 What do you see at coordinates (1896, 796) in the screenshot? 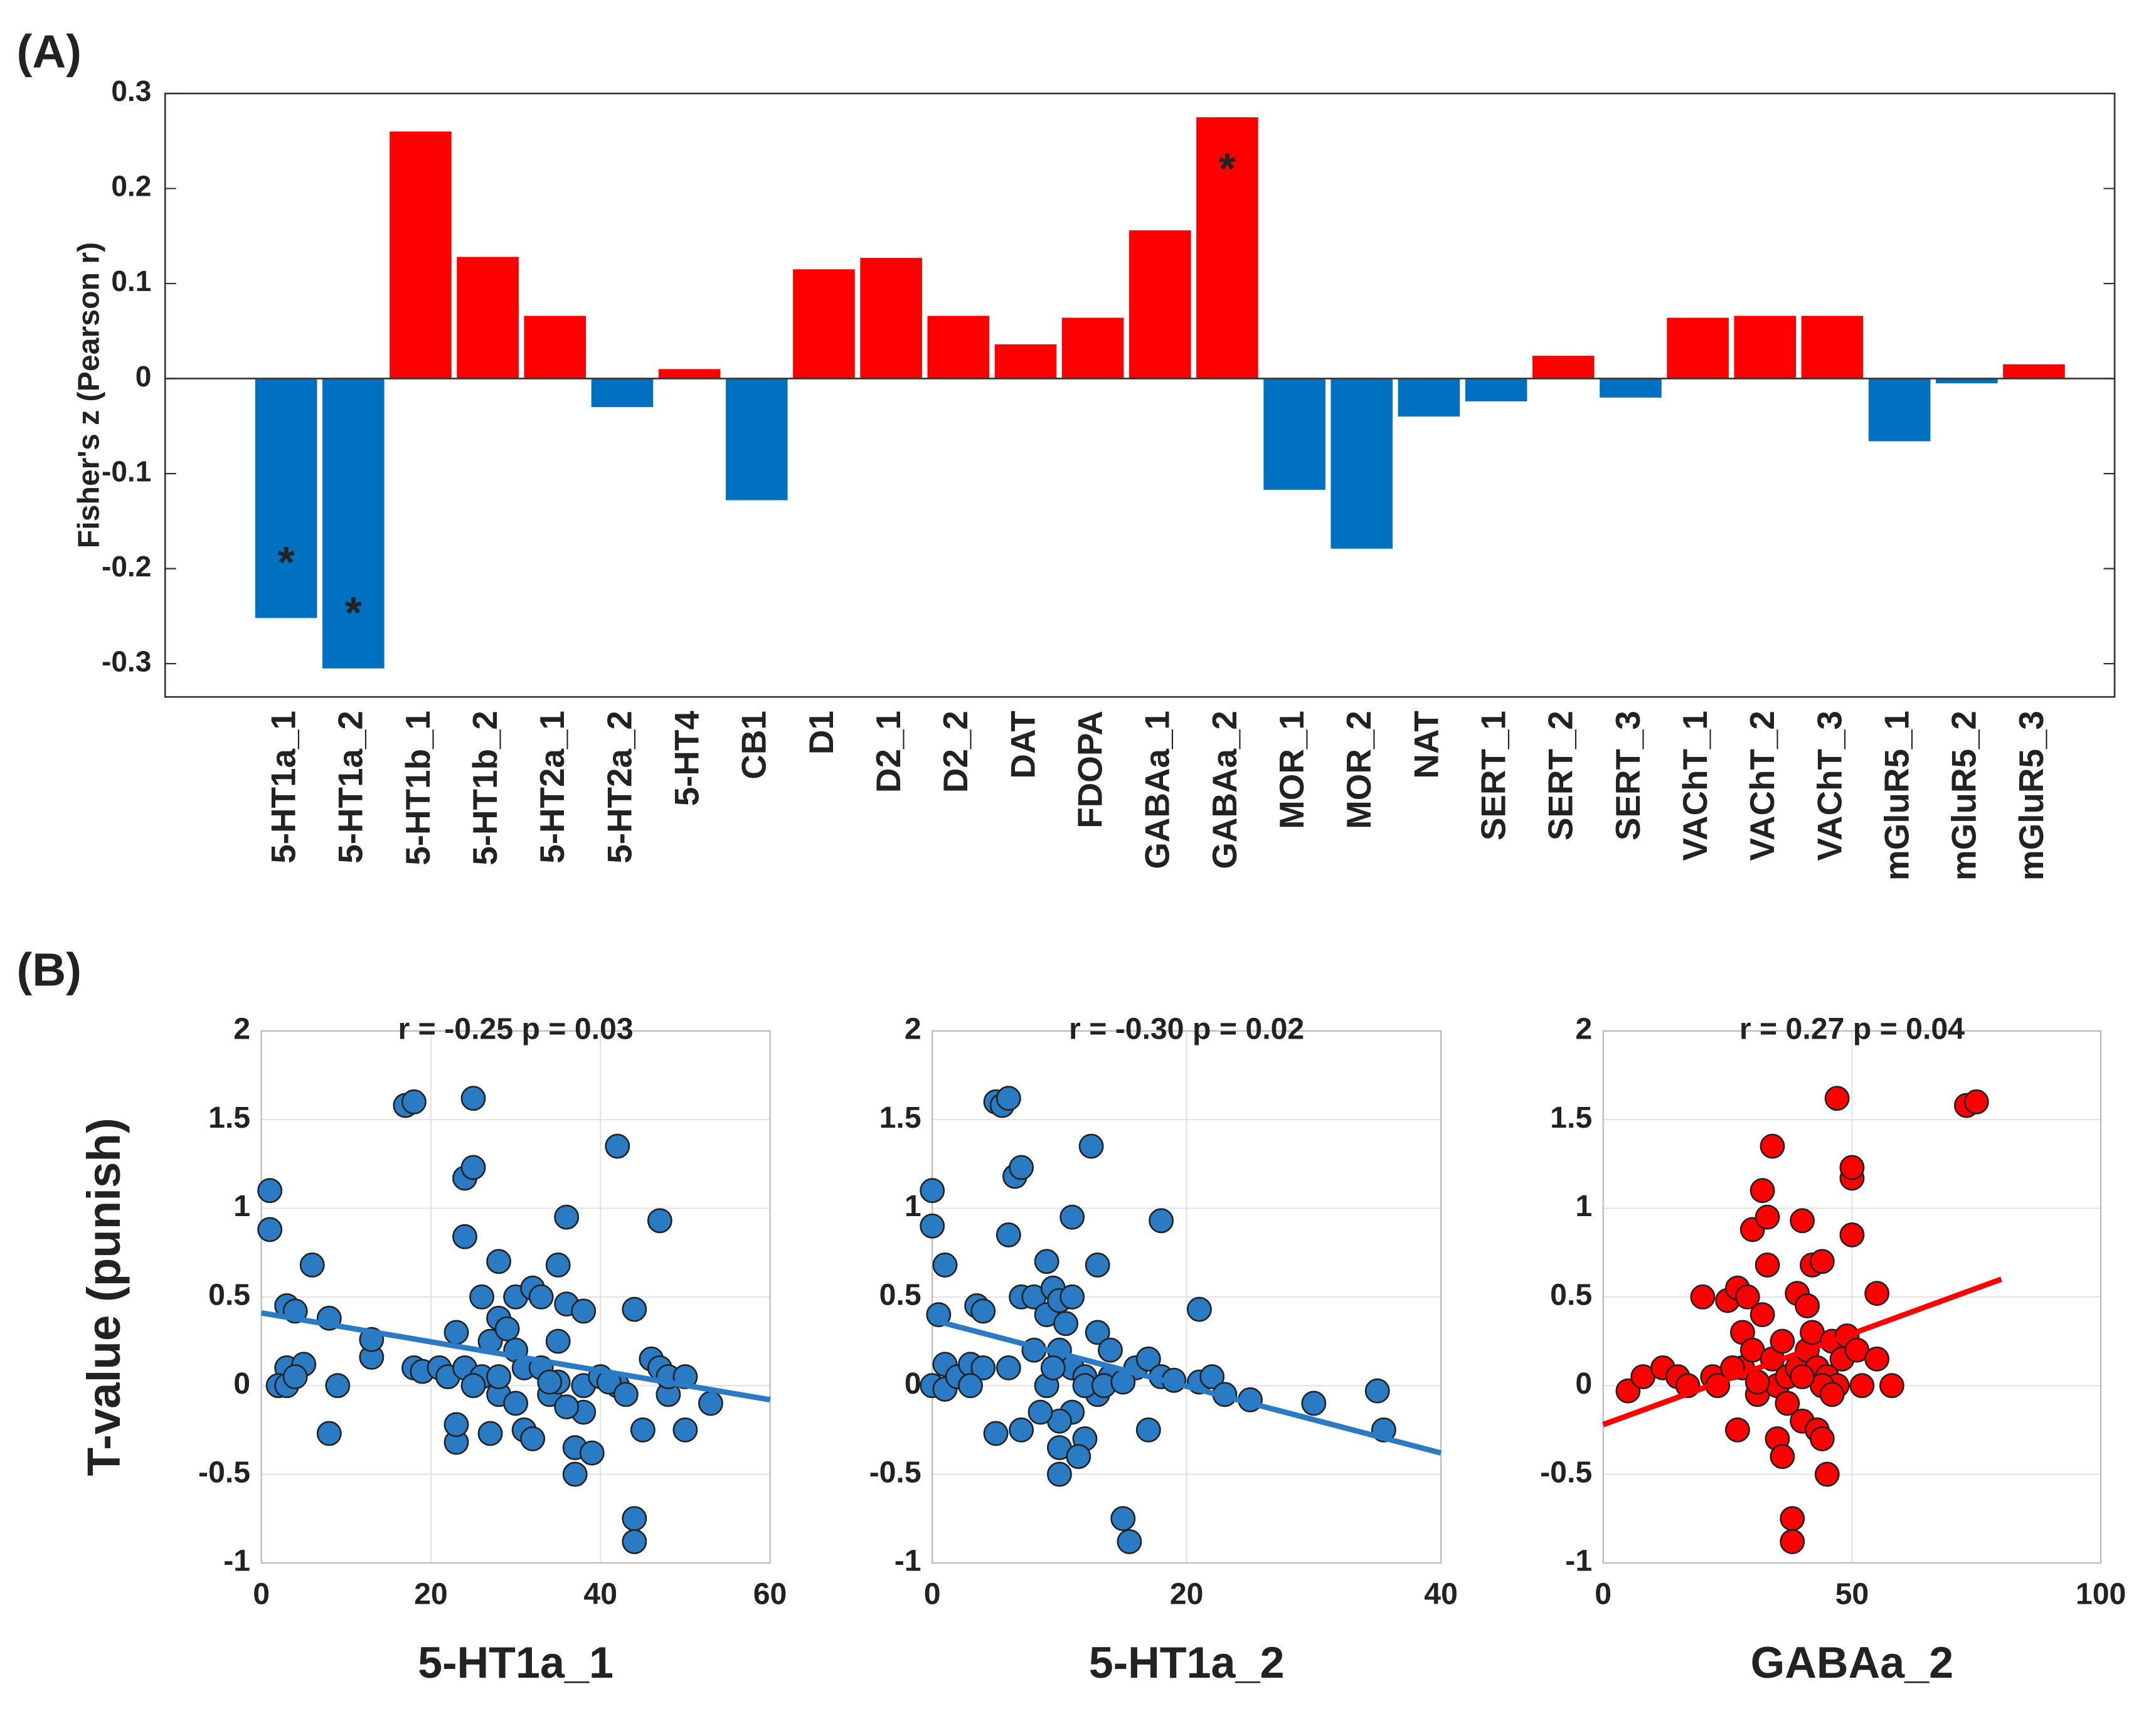
I see `x-tick-label: mGluR5_1` at bounding box center [1896, 796].